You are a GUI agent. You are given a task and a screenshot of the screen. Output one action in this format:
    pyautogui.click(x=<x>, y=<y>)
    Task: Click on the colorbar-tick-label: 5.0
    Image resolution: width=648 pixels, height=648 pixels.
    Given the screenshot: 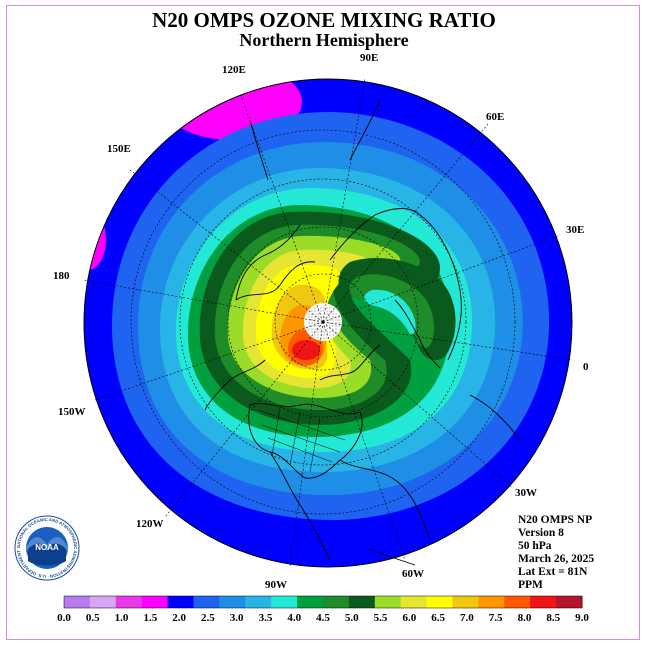 What is the action you would take?
    pyautogui.click(x=352, y=618)
    